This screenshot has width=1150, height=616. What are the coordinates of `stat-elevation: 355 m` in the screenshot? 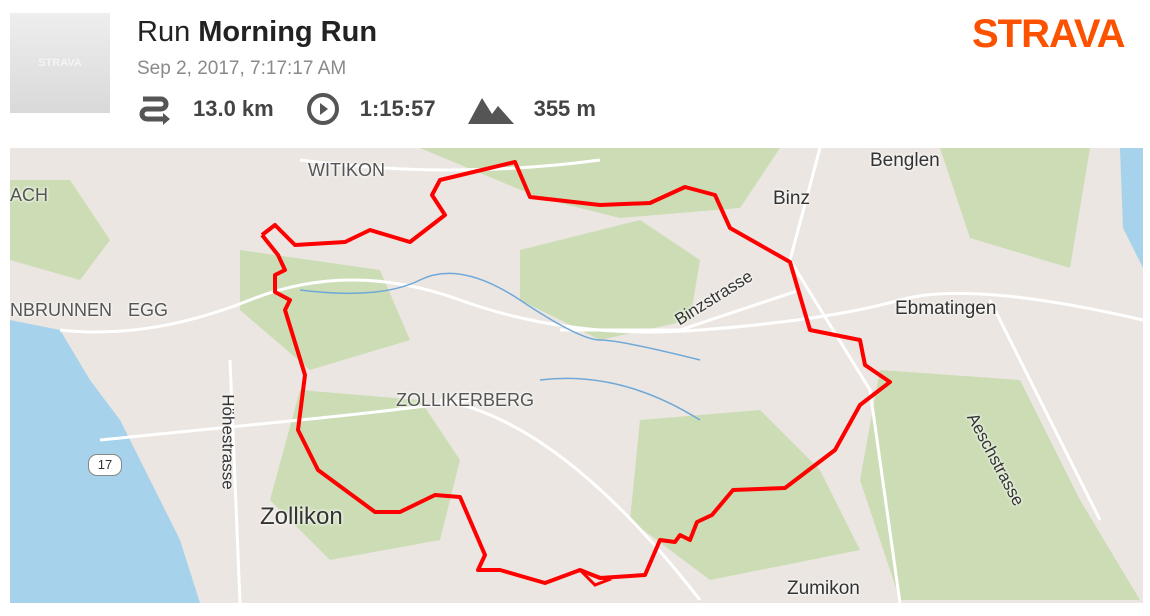 It's located at (531, 109).